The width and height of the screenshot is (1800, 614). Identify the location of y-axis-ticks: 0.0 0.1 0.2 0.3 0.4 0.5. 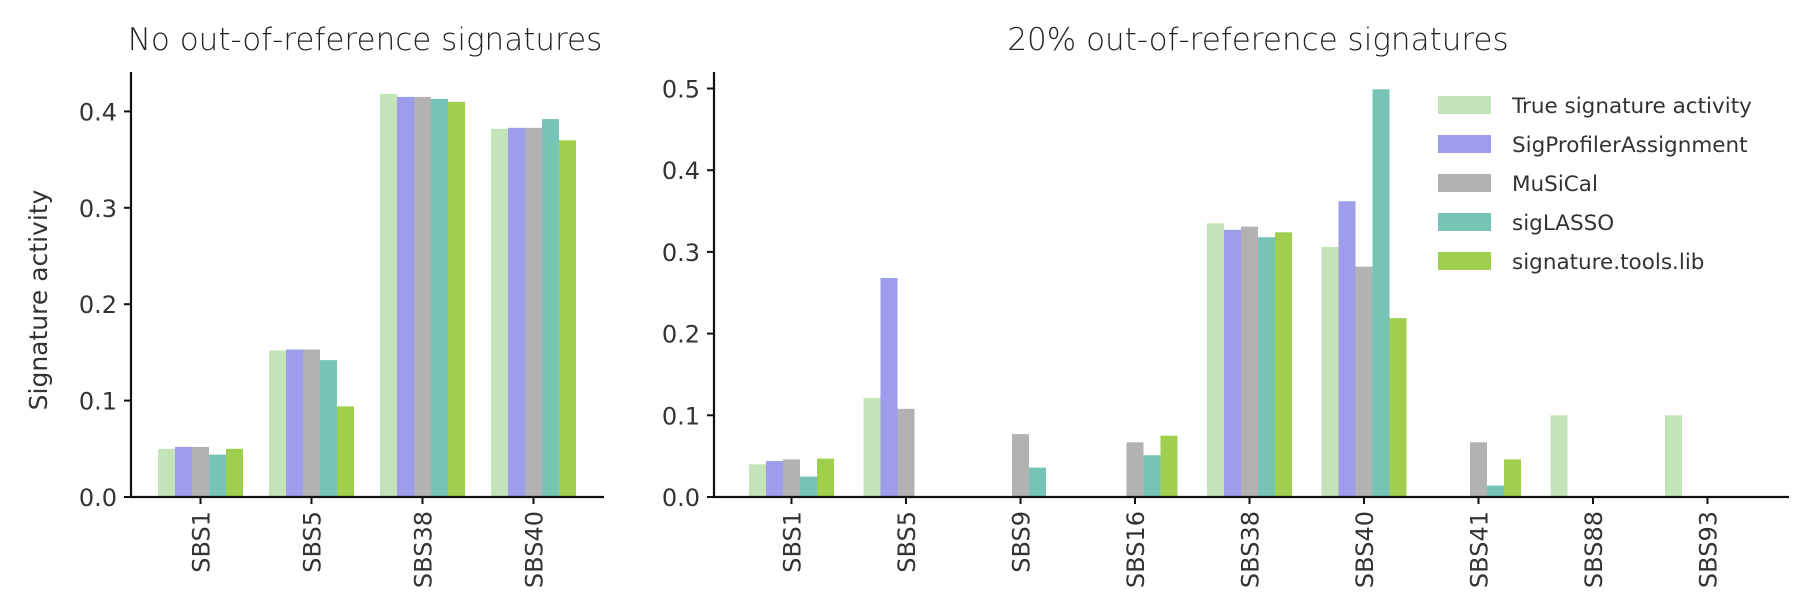
(688, 294).